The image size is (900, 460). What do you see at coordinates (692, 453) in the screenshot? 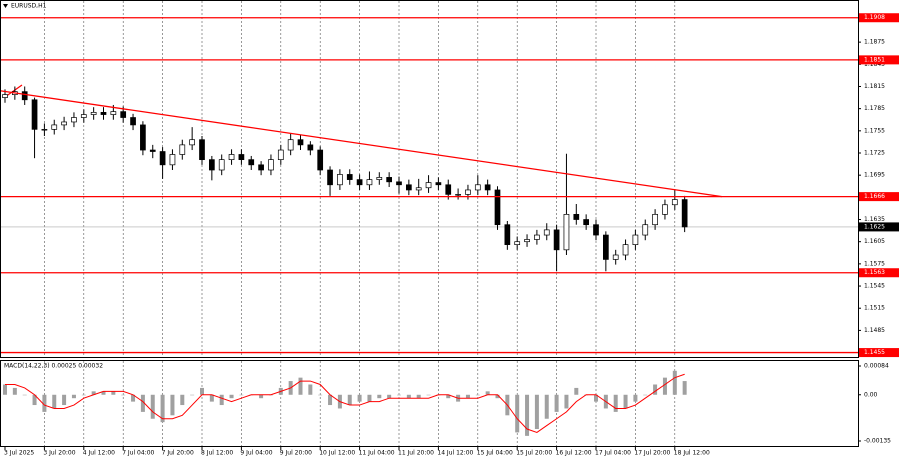
I see `x-tick-label: 18 Jul 12:00` at bounding box center [692, 453].